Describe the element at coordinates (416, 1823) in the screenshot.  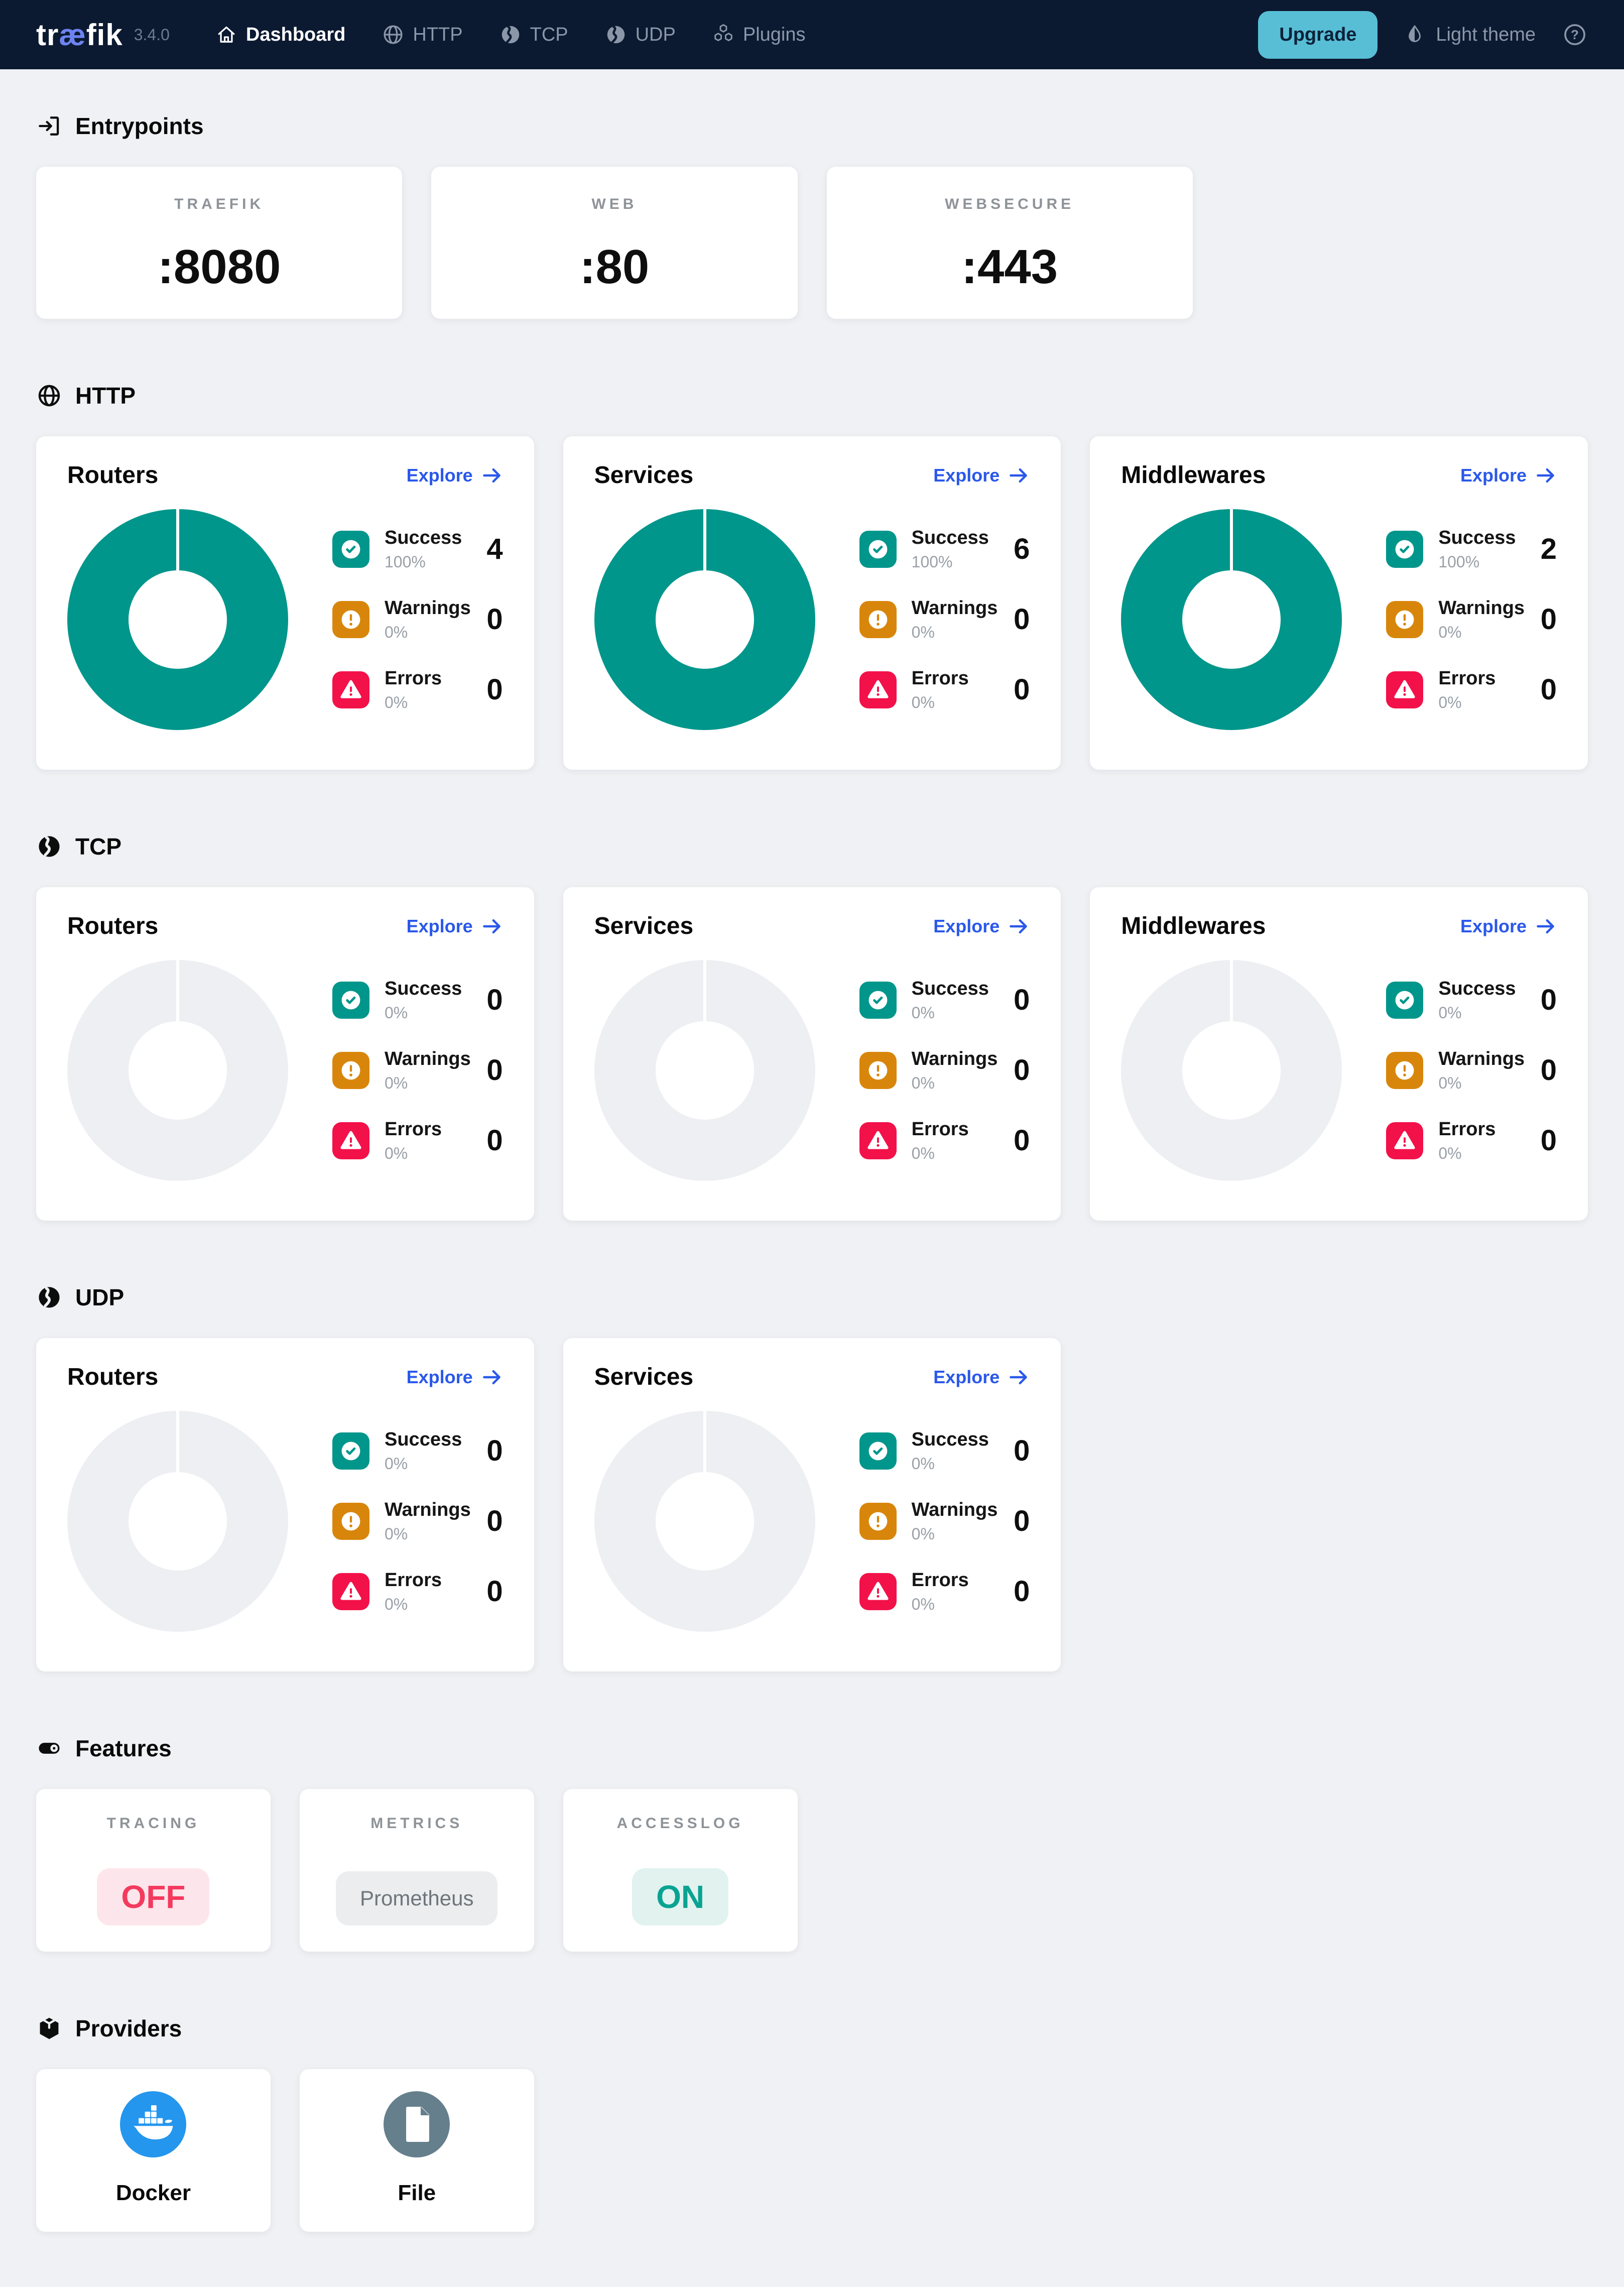
I see `feature-name: METRICS` at that location.